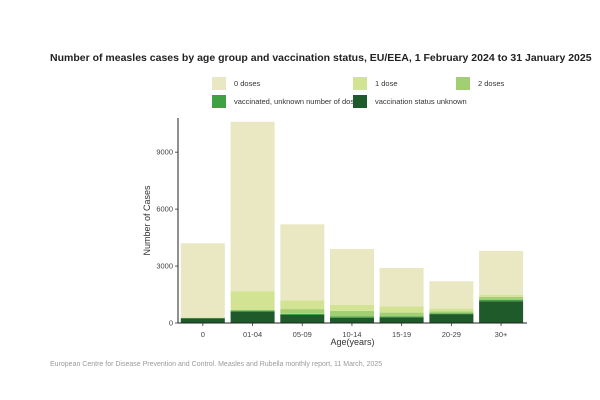 This screenshot has width=600, height=400. Describe the element at coordinates (463, 83) in the screenshot. I see `legend-swatch-2-doses` at that location.